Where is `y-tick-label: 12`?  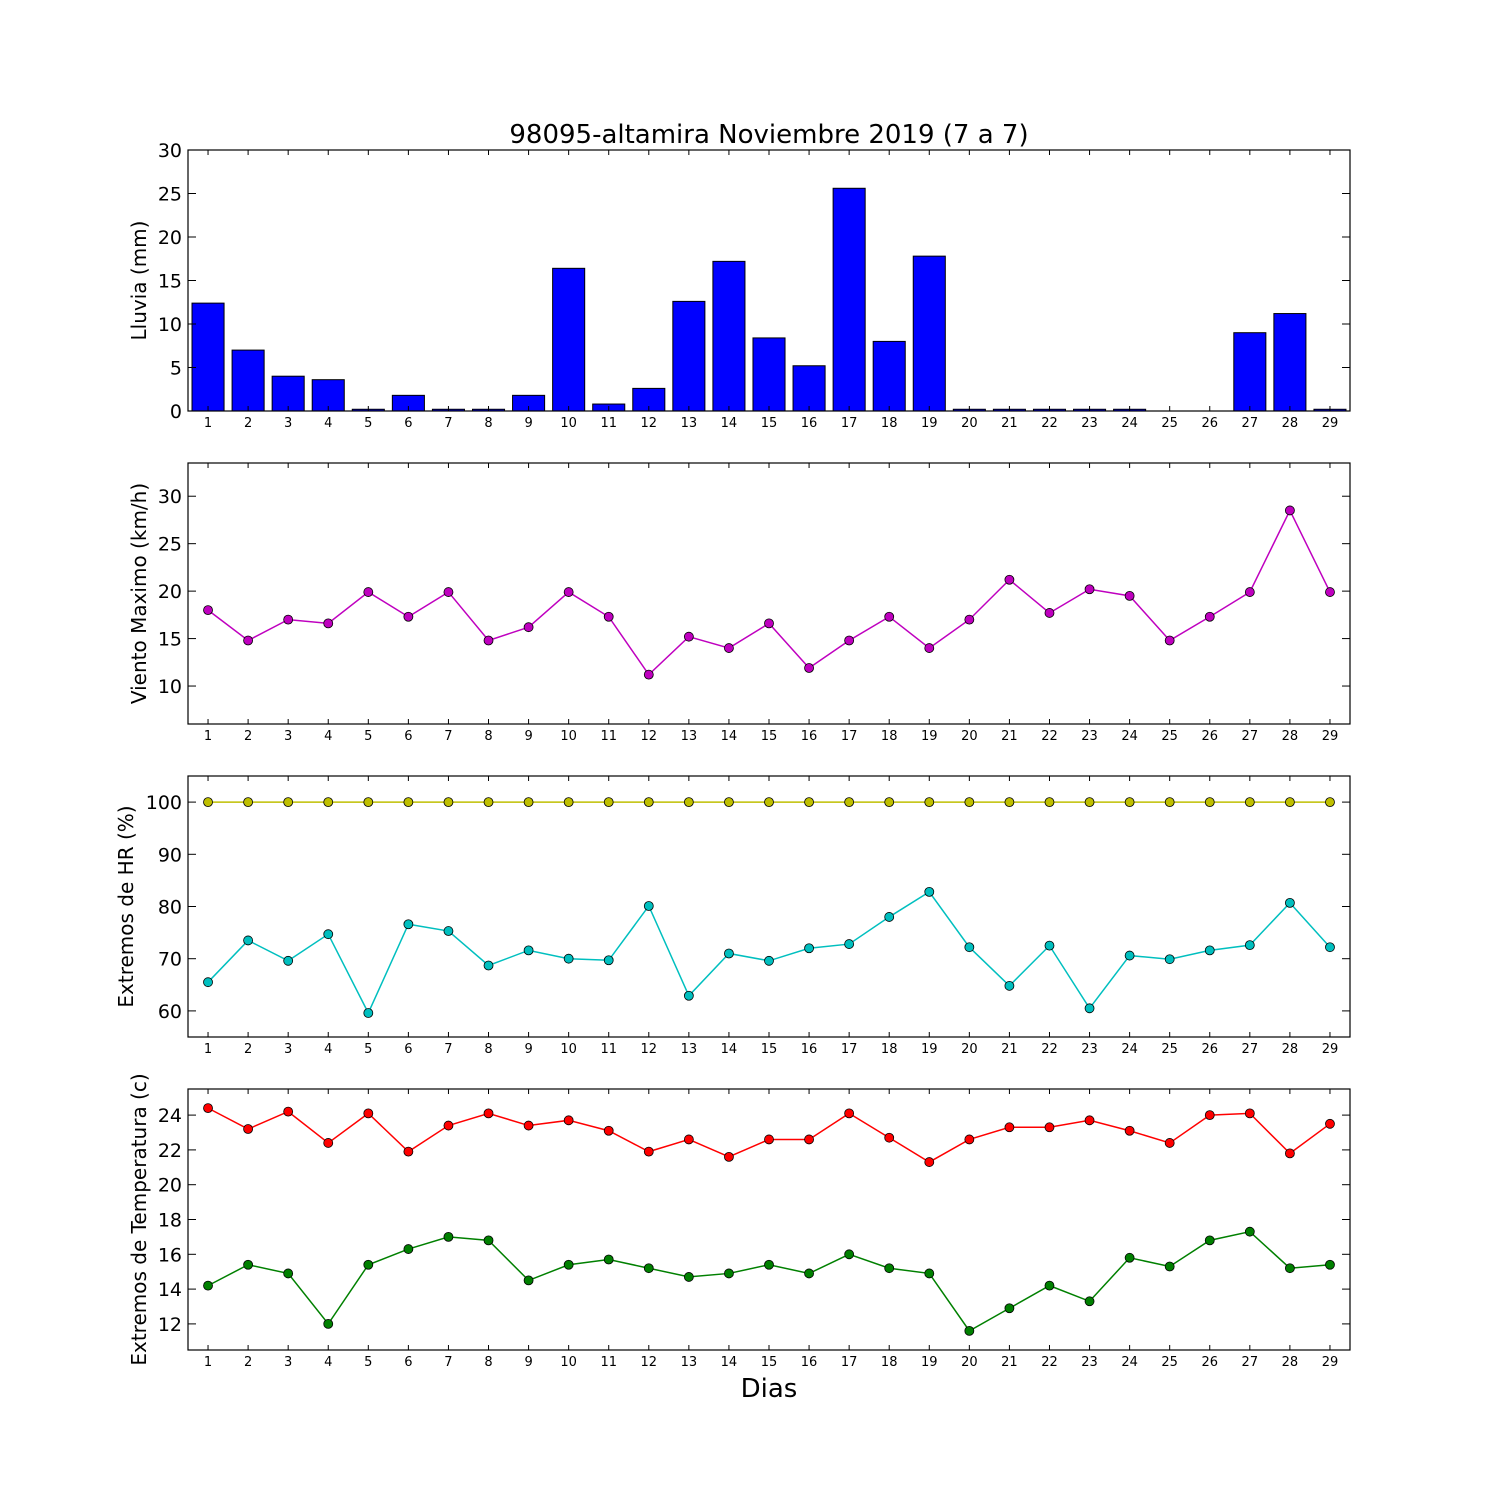 y-tick-label: 12 is located at coordinates (170, 1325).